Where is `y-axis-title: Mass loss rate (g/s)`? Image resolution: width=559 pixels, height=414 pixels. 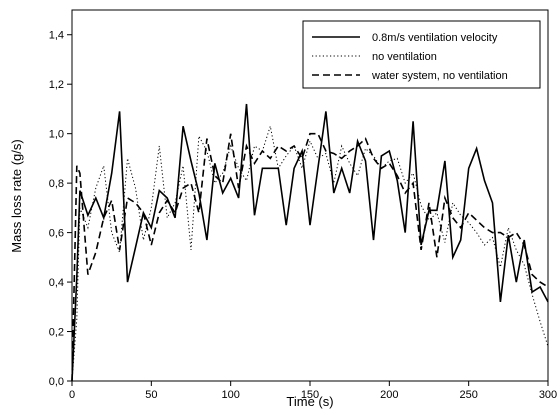 y-axis-title: Mass loss rate (g/s) is located at coordinates (16, 195).